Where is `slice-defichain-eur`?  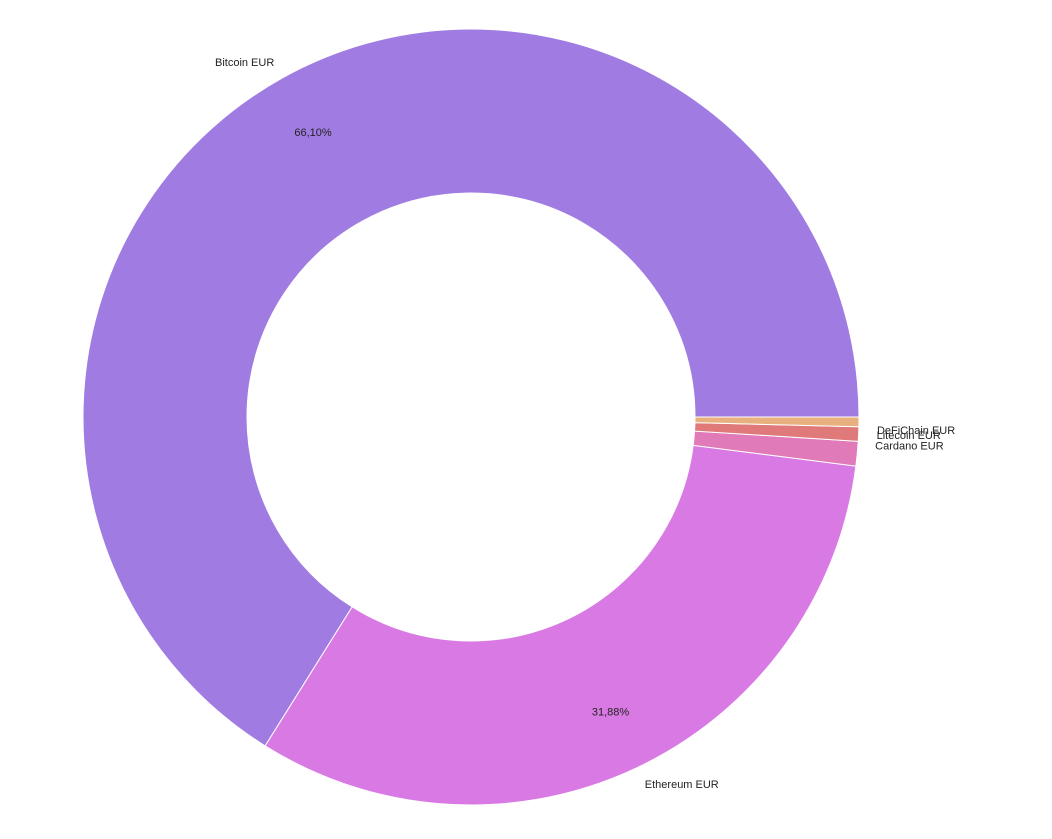 slice-defichain-eur is located at coordinates (777, 422).